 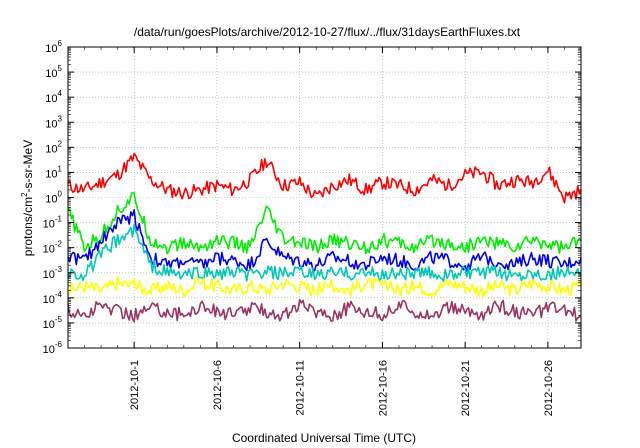 What do you see at coordinates (53, 248) in the screenshot?
I see `y-tick-label: 10⁻²` at bounding box center [53, 248].